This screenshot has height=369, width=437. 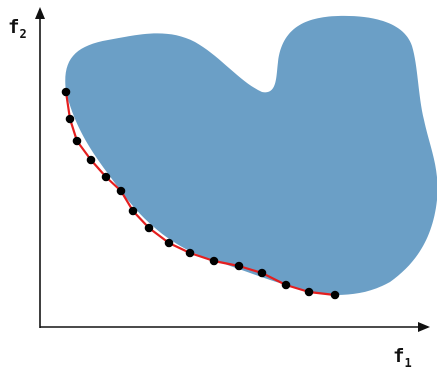 I want to click on y-axis-label: f2, so click(x=17, y=28).